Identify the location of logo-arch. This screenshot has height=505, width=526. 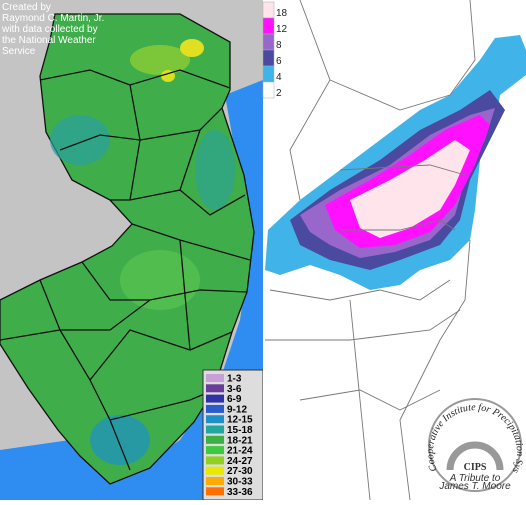
(475, 456).